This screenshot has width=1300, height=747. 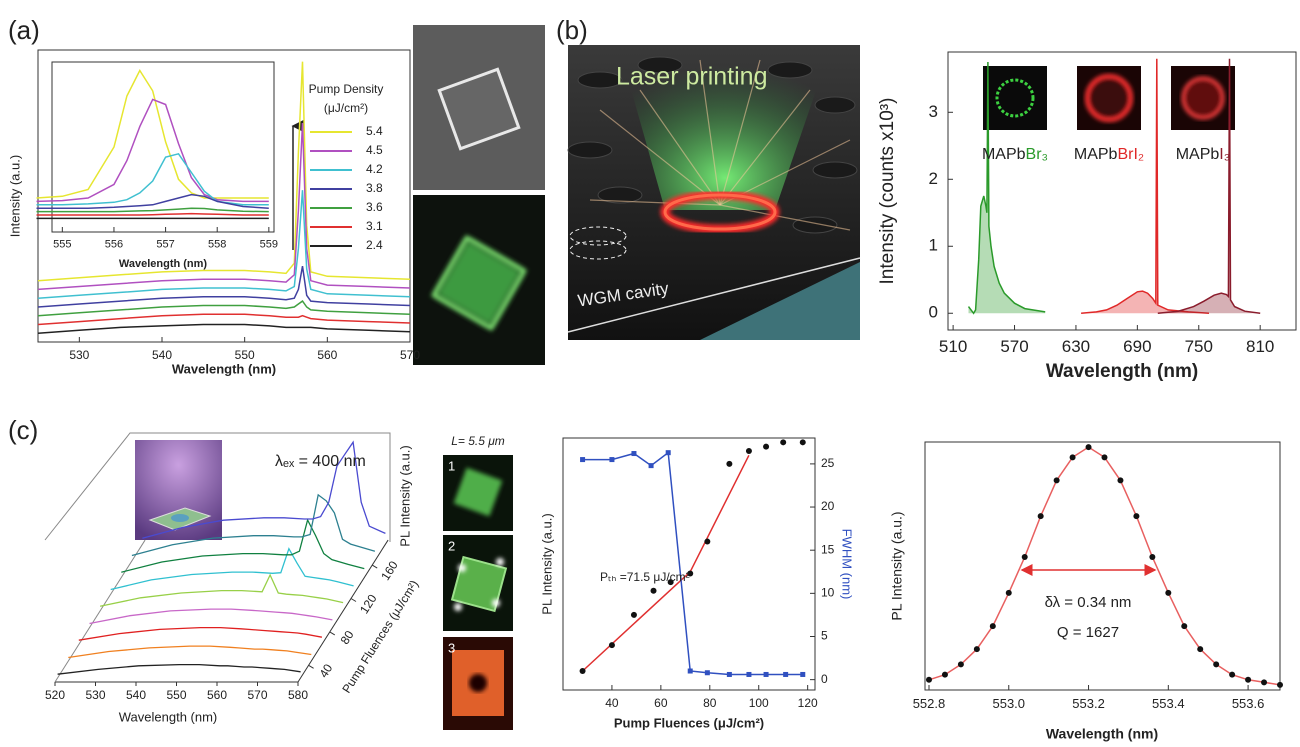 I want to click on legend-title: Pump Density, so click(x=346, y=89).